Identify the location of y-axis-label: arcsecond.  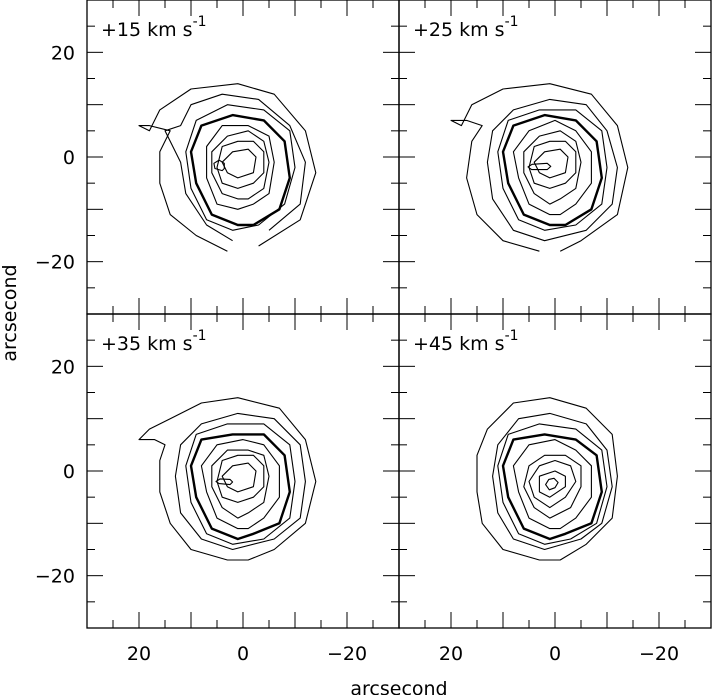
(10, 312).